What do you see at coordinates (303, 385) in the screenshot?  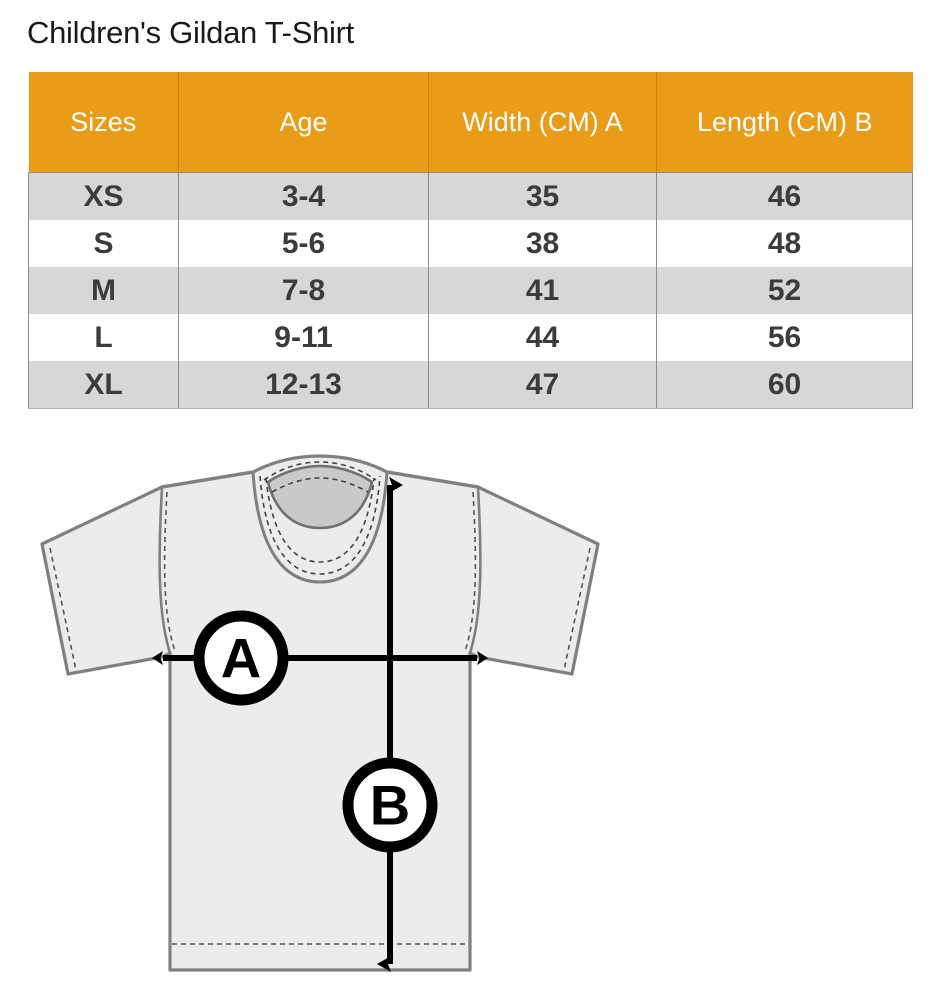 I see `cell-age: 12-13` at bounding box center [303, 385].